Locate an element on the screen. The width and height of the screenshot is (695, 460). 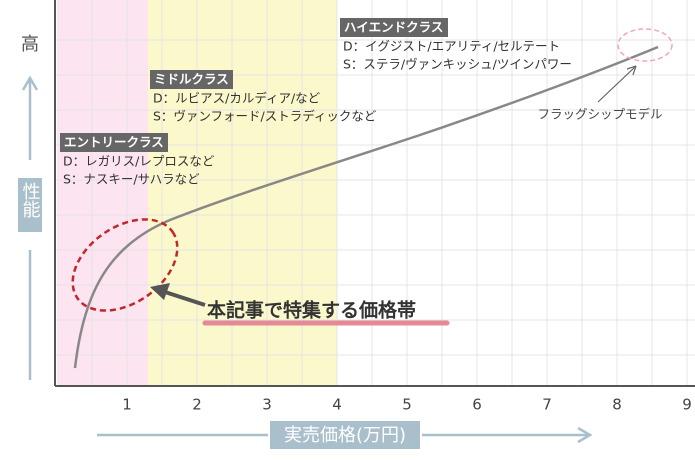
x-tick-label: 3 is located at coordinates (267, 405).